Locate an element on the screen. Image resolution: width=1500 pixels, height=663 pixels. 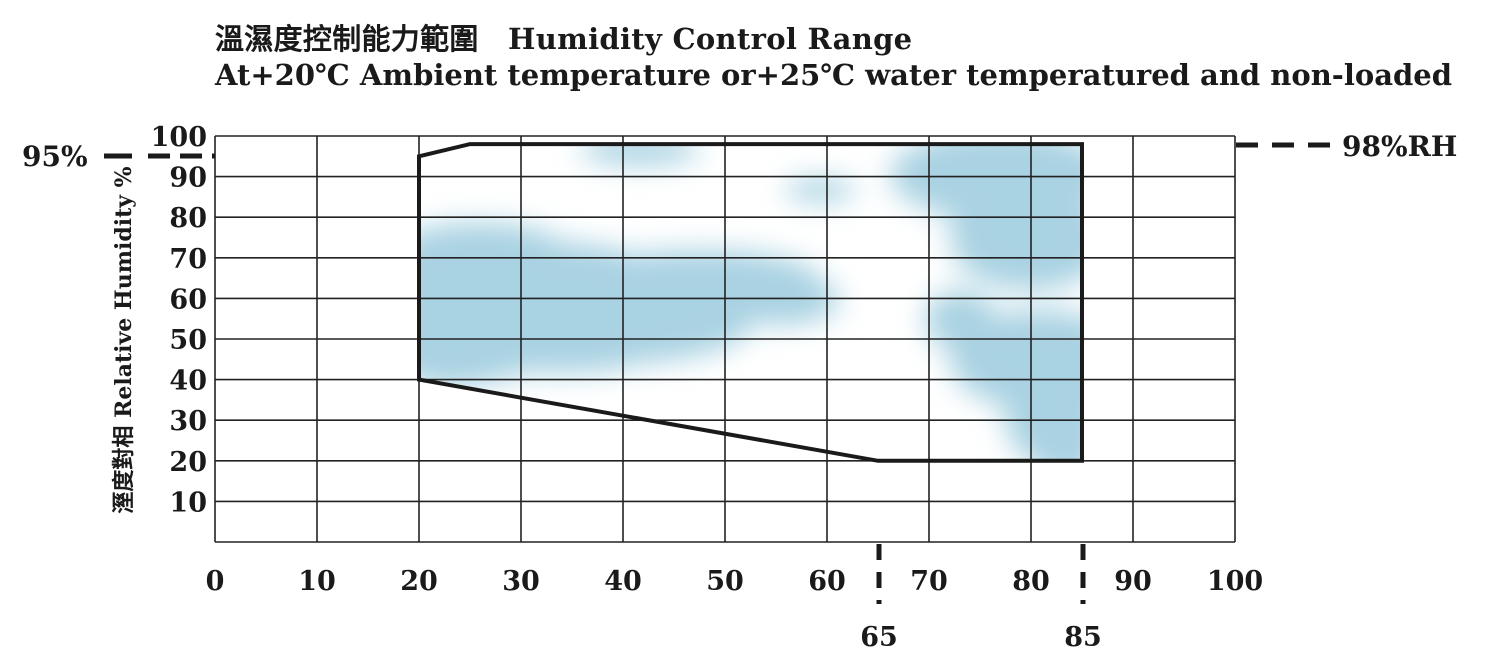
x-tick-label: 20 is located at coordinates (419, 581).